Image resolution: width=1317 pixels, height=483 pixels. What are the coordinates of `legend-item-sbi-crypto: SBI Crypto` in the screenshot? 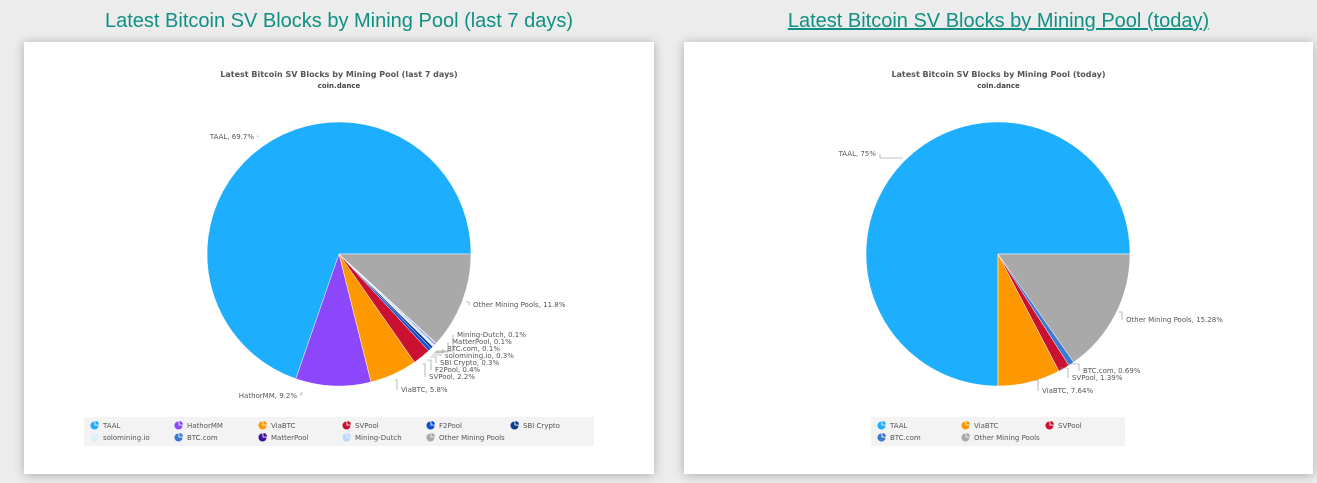 It's located at (552, 425).